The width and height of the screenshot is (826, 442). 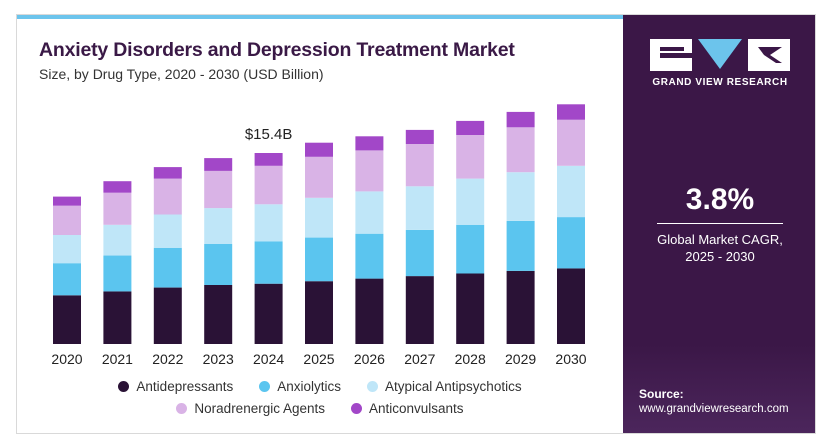 What do you see at coordinates (369, 311) in the screenshot?
I see `bar-segment-antidepressants-2026` at bounding box center [369, 311].